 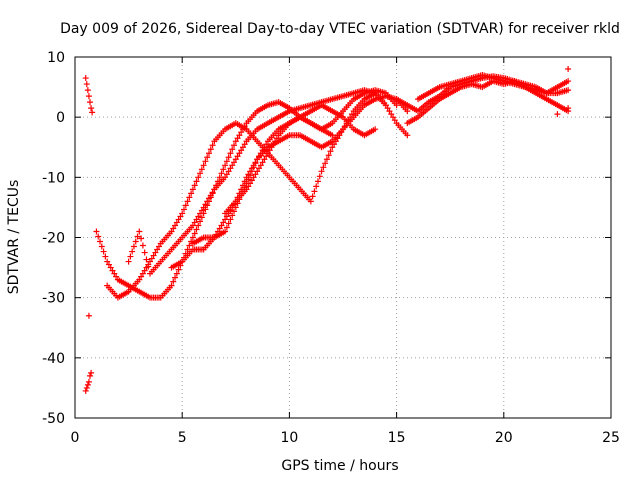 I want to click on x-tick-label: 5, so click(x=182, y=438).